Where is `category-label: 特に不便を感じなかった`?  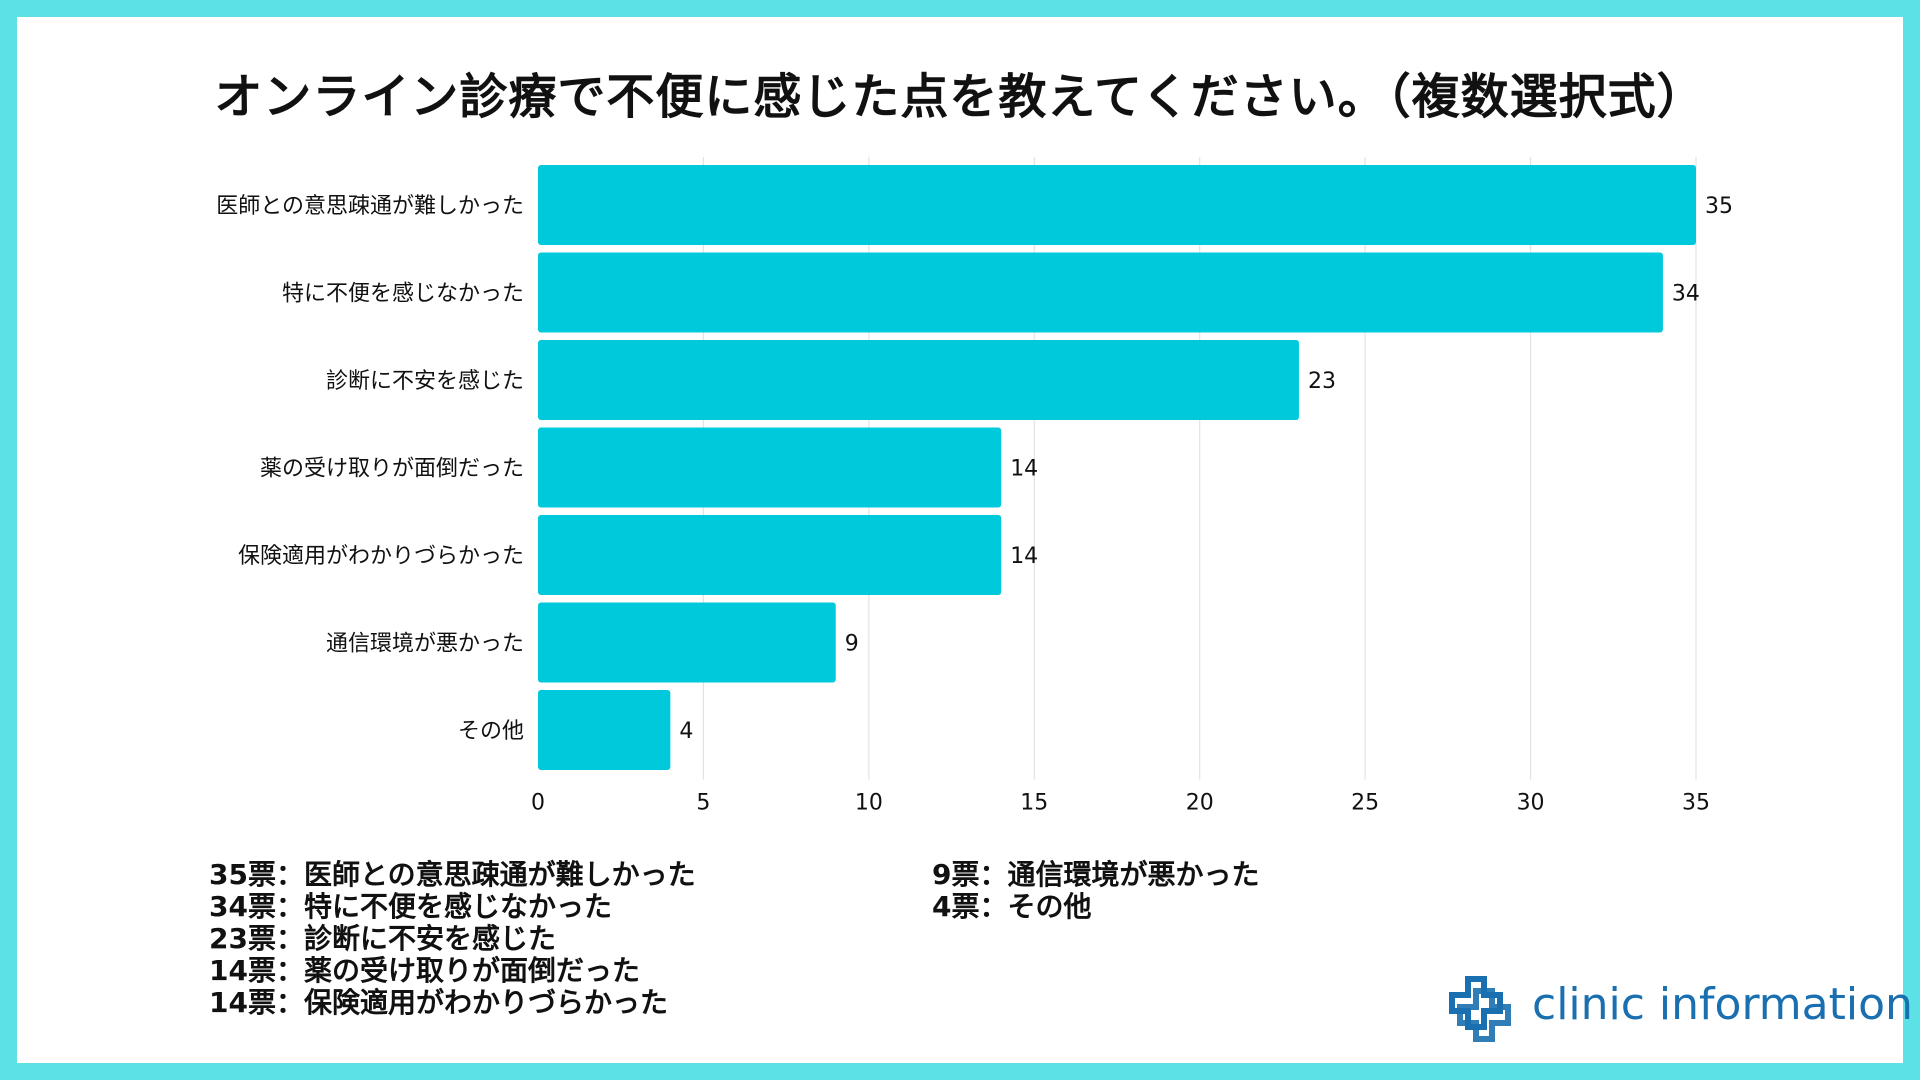 category-label: 特に不便を感じなかった is located at coordinates (403, 294).